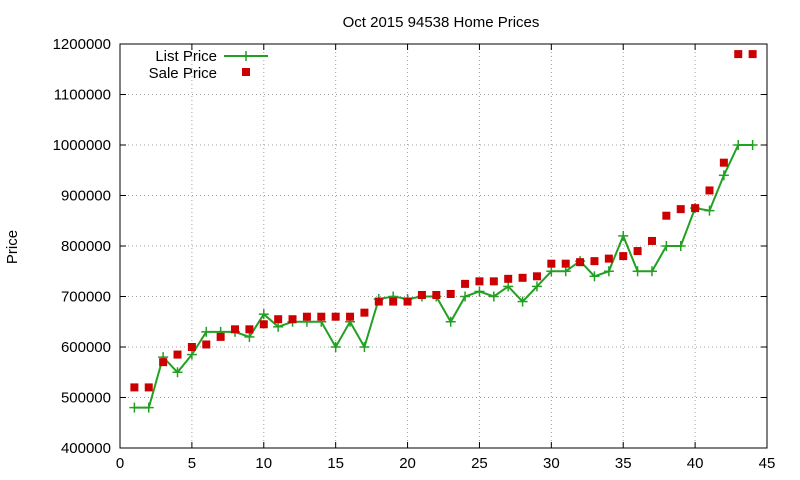 This screenshot has width=800, height=480. I want to click on x-tick-label: 15, so click(335, 463).